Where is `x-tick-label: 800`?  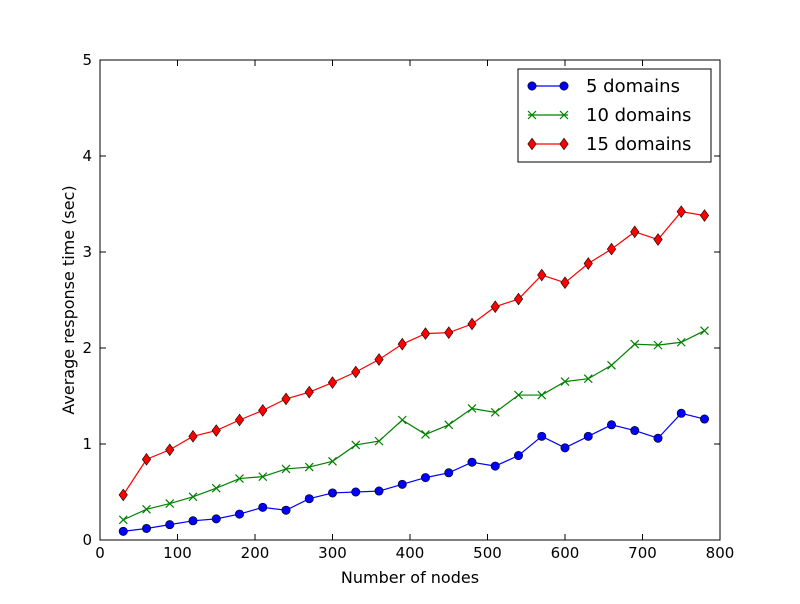 x-tick-label: 800 is located at coordinates (720, 553).